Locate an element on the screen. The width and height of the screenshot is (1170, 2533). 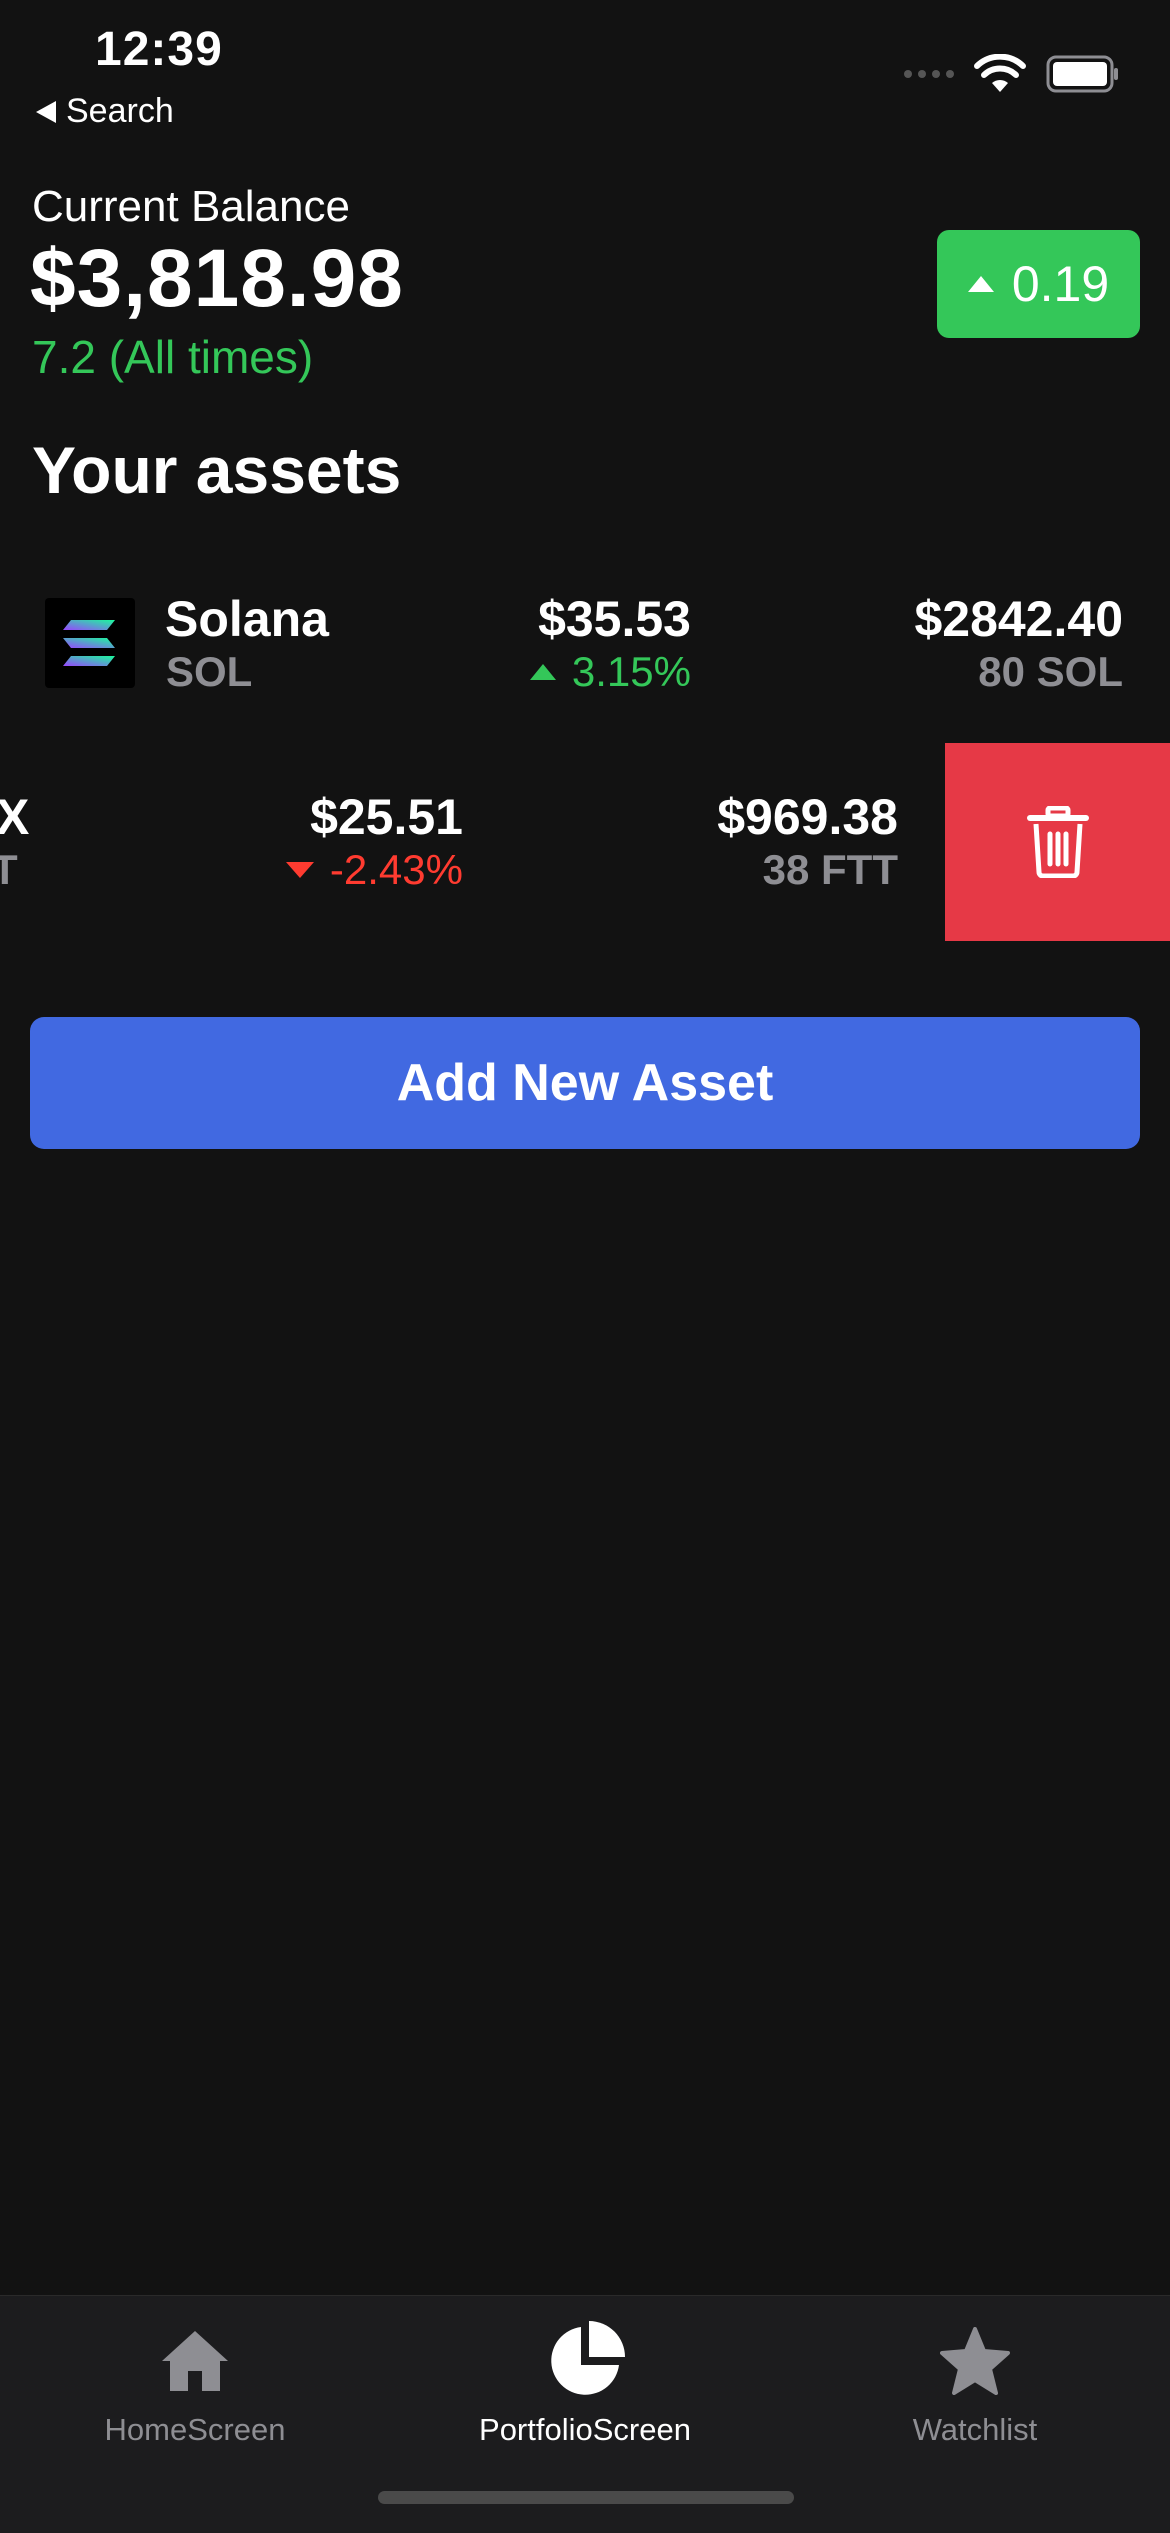
wifi-icon is located at coordinates (1000, 73).